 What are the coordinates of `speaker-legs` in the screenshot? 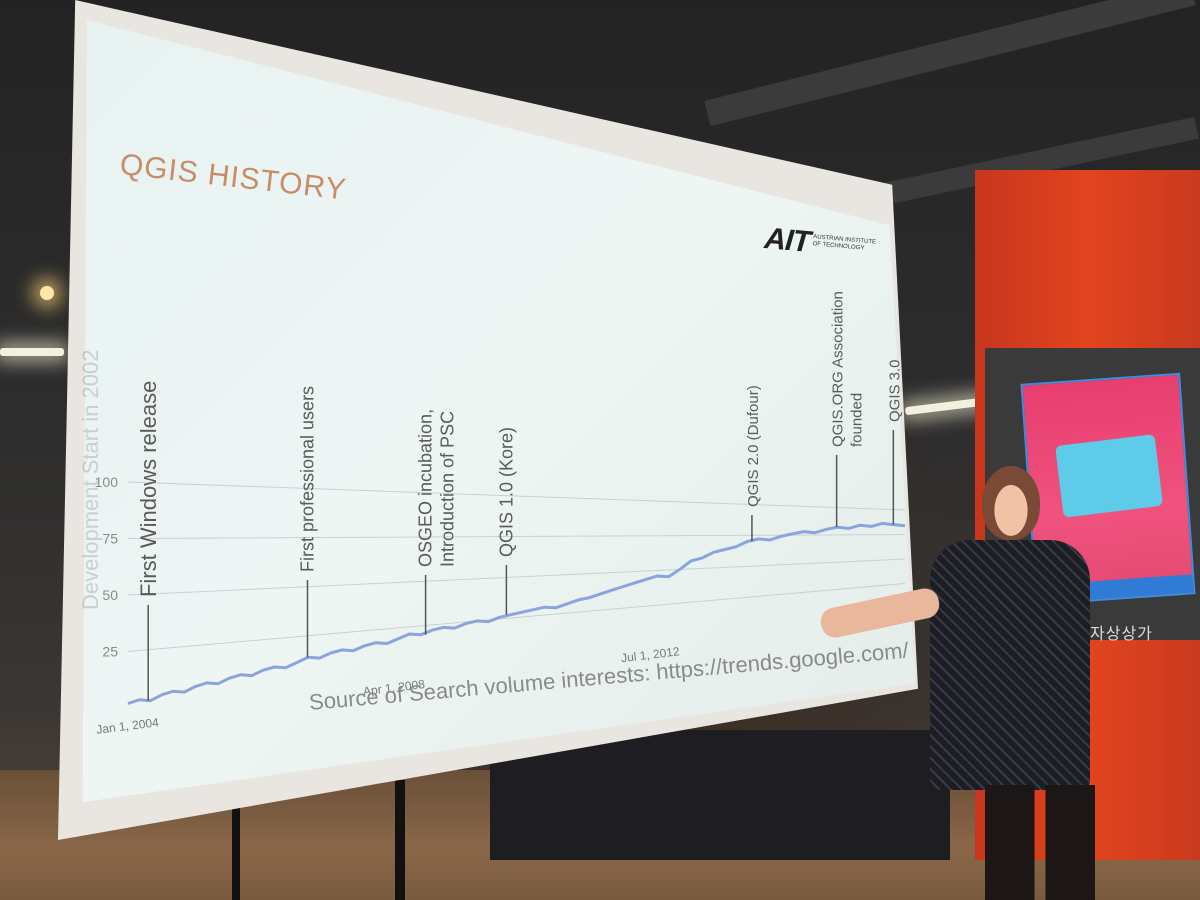 It's located at (1040, 842).